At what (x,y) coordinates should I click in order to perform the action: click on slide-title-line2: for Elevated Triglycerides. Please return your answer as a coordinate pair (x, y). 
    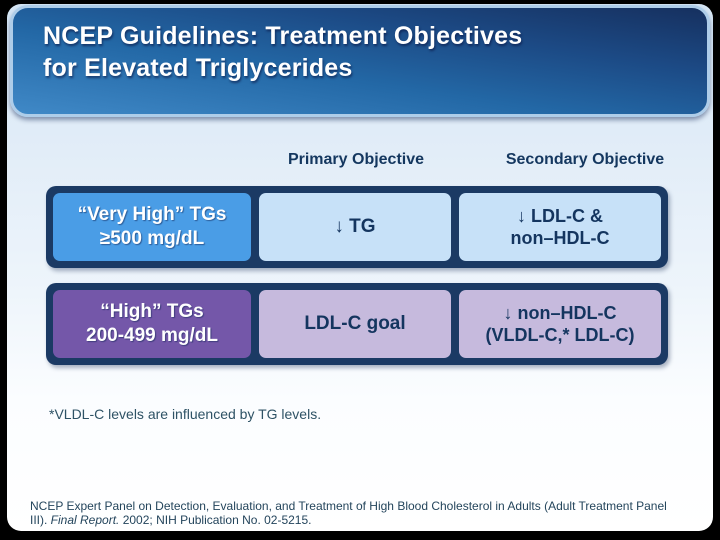
    Looking at the image, I should click on (198, 68).